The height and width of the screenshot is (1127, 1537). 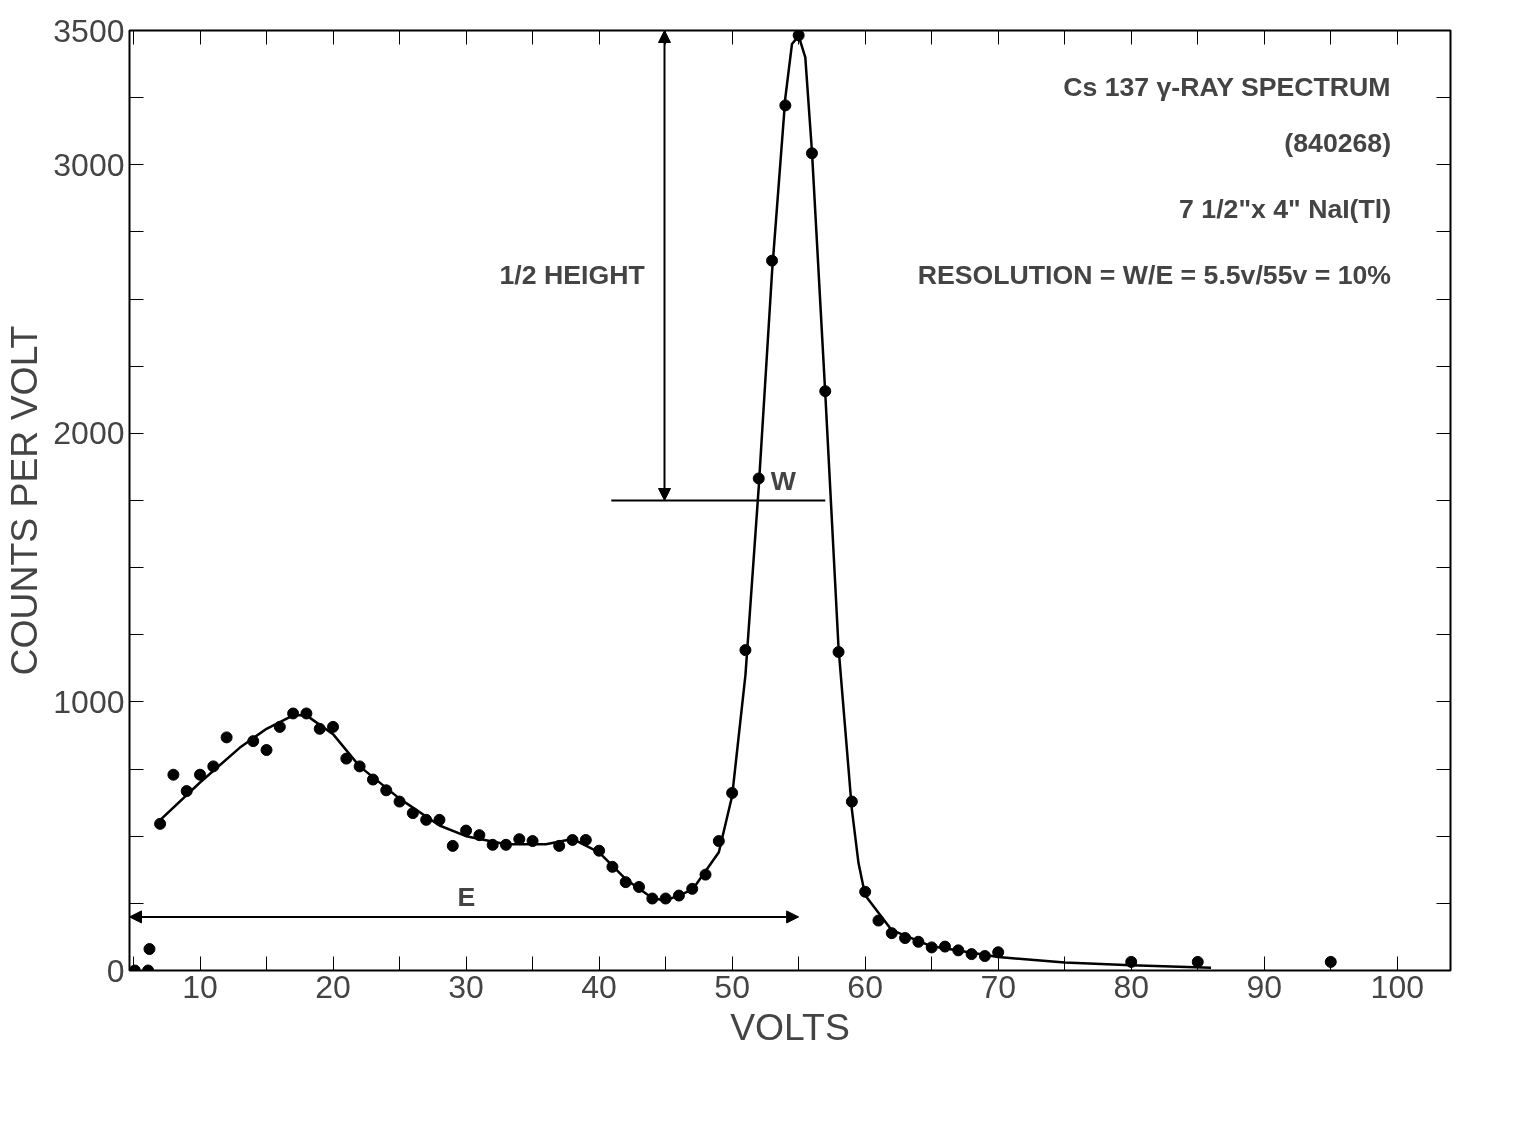 What do you see at coordinates (1285, 209) in the screenshot?
I see `annotation: 7 1/2"x 4" NaI(Tl)` at bounding box center [1285, 209].